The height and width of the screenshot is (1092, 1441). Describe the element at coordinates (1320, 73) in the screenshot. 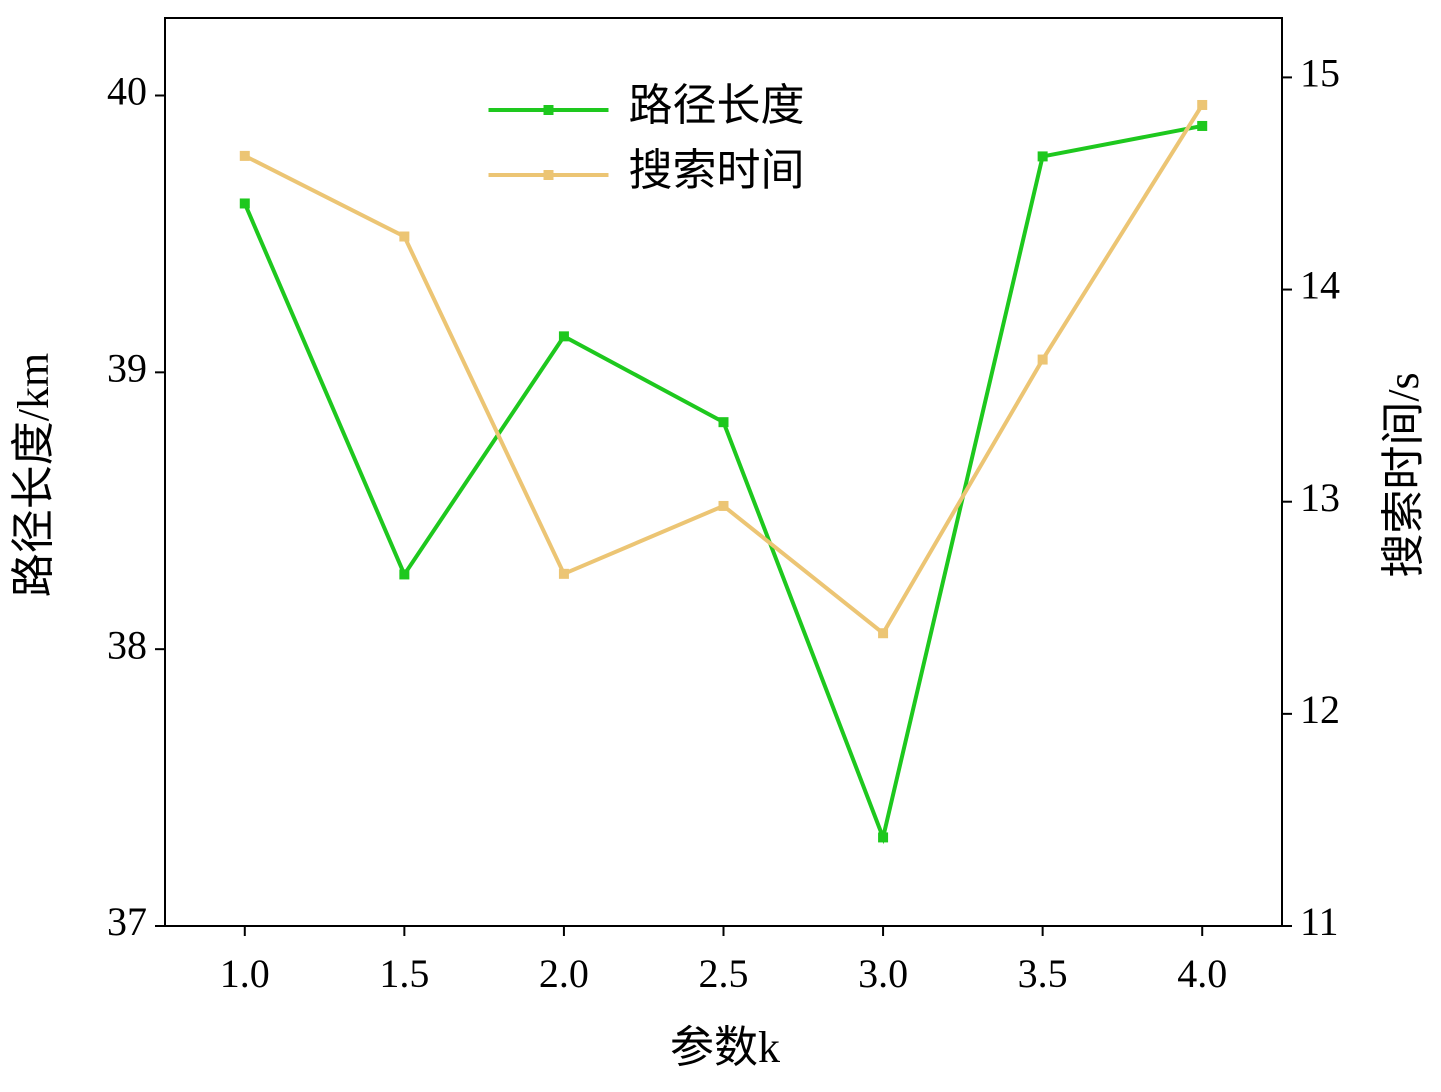

I see `y2-tick-label: 15` at that location.